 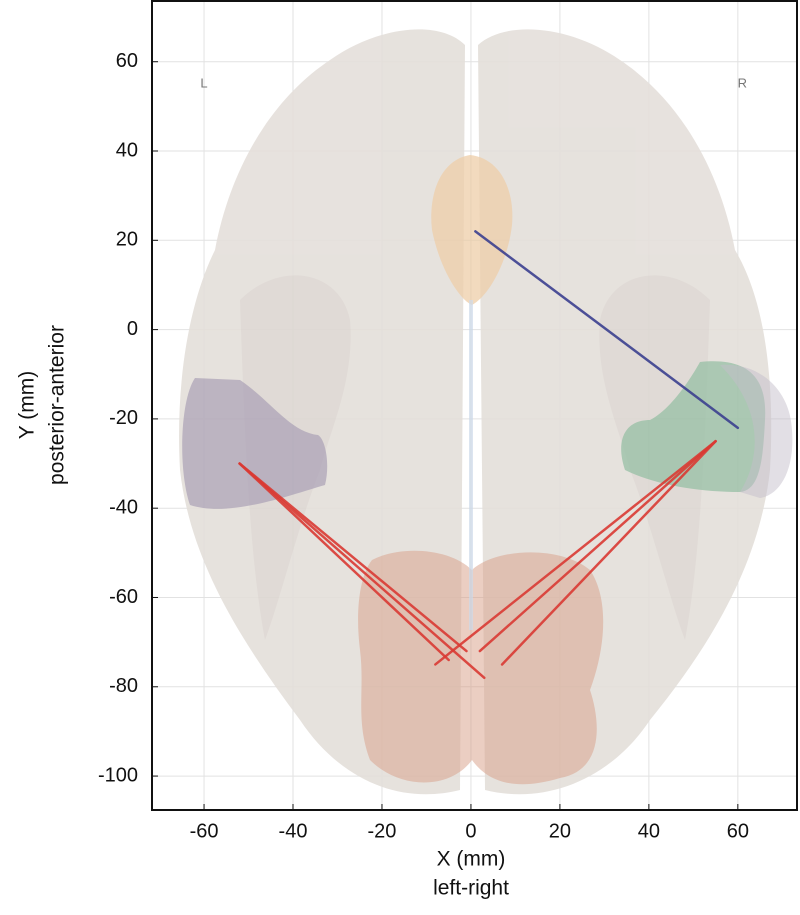 I want to click on temporal-right, so click(x=693, y=426).